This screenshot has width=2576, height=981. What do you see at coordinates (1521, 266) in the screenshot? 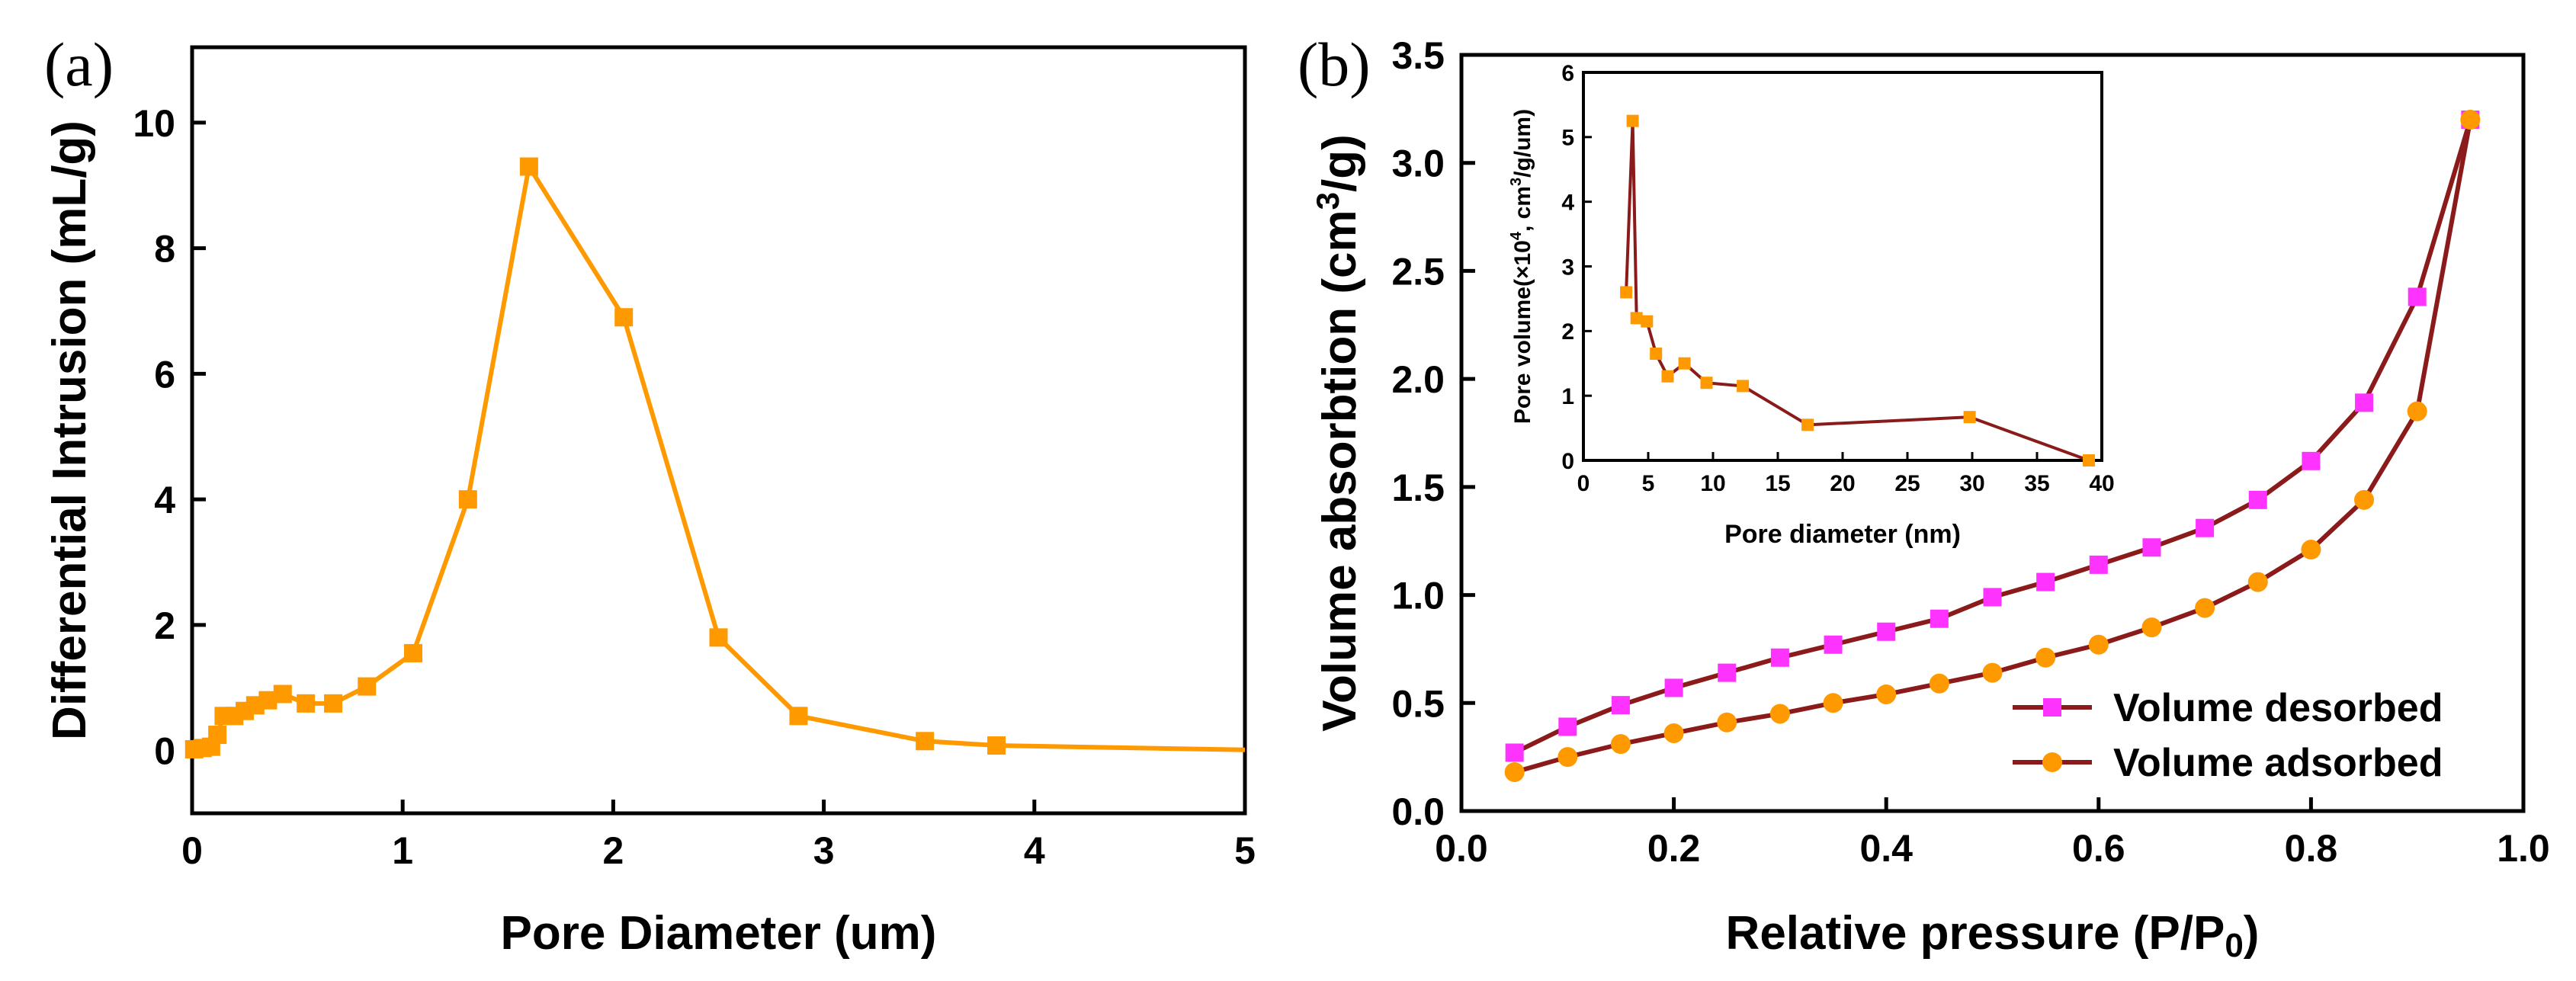
I see `inset-y-axis-label: Pore volume(×104, cm3/g/um)` at bounding box center [1521, 266].